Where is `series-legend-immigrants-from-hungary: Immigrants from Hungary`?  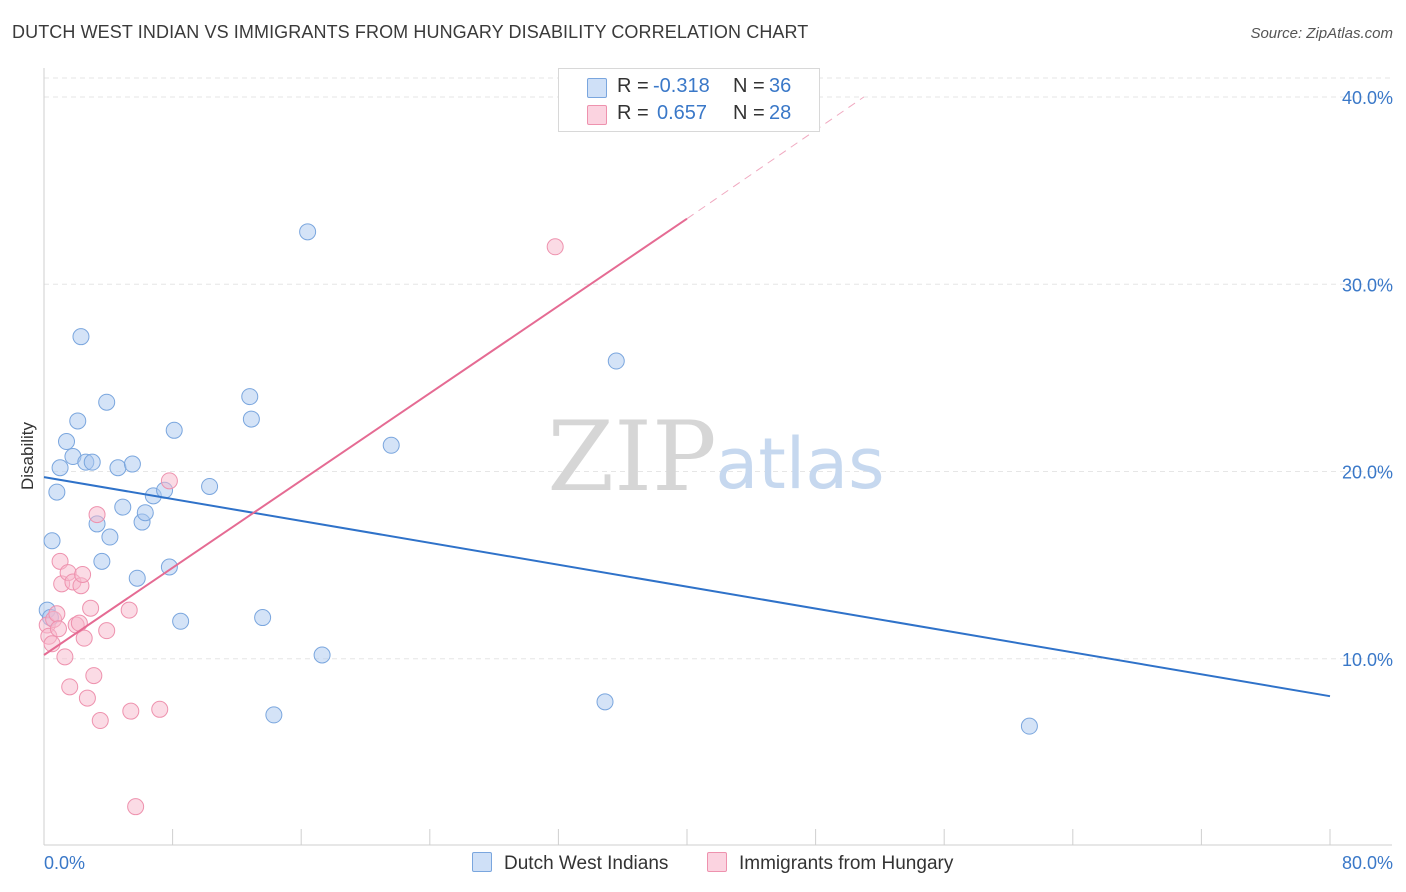 series-legend-immigrants-from-hungary: Immigrants from Hungary is located at coordinates (830, 865).